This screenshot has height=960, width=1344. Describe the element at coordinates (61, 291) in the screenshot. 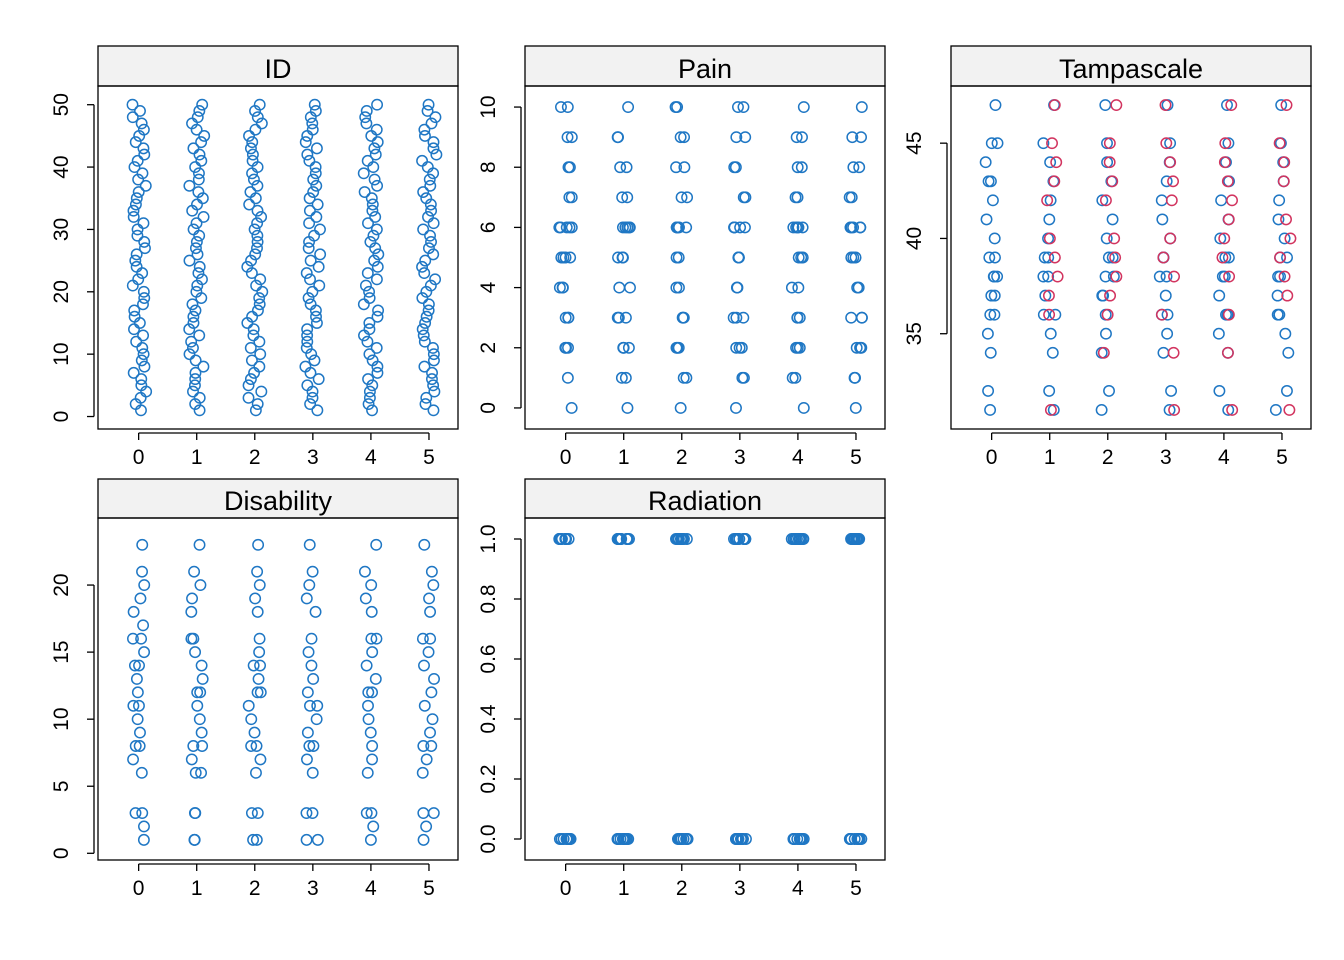

I see `y-tick-label: 20` at that location.